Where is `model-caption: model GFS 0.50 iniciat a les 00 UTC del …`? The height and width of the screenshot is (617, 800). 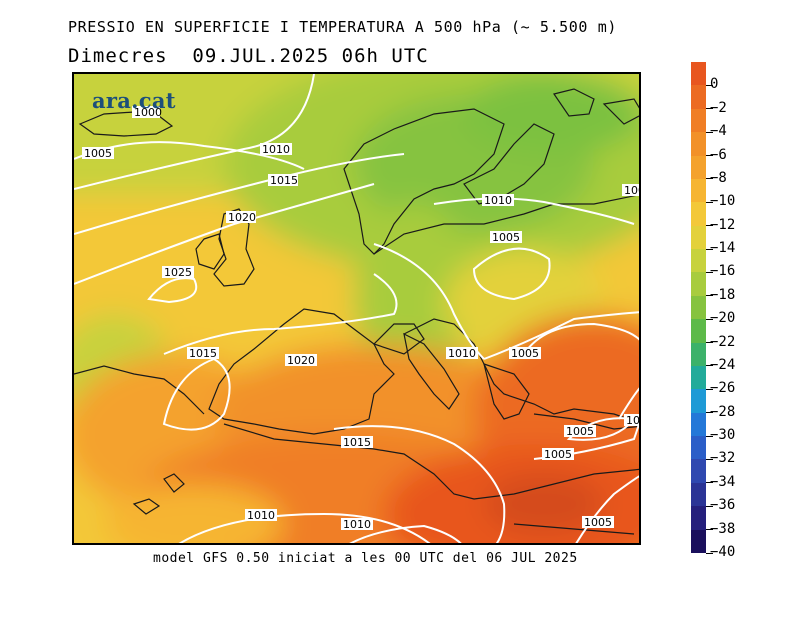 model-caption: model GFS 0.50 iniciat a les 00 UTC del … is located at coordinates (365, 558).